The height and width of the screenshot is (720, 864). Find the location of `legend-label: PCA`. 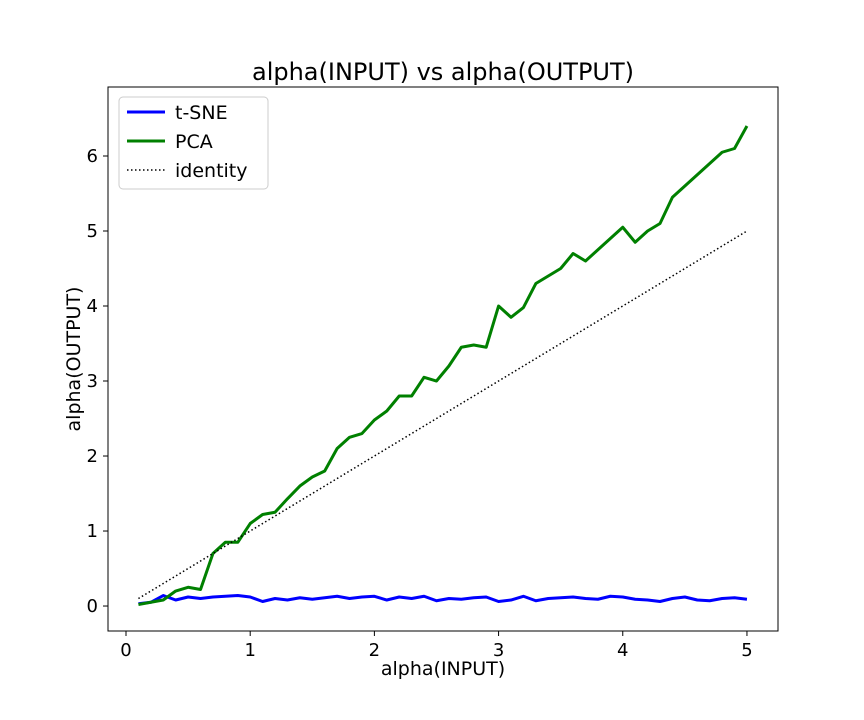

legend-label: PCA is located at coordinates (194, 142).